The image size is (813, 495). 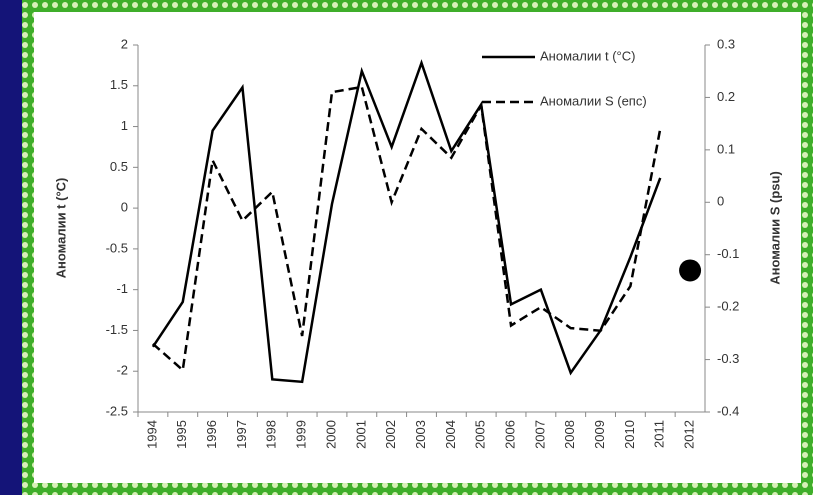 What do you see at coordinates (593, 100) in the screenshot?
I see `legend-label: Аномалии S (епс)` at bounding box center [593, 100].